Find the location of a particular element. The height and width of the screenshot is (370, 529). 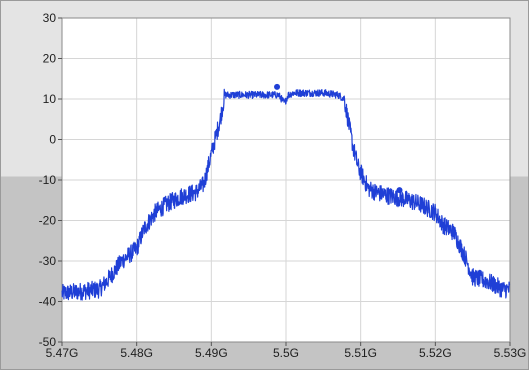

y-tick-label: 10 is located at coordinates (50, 99).